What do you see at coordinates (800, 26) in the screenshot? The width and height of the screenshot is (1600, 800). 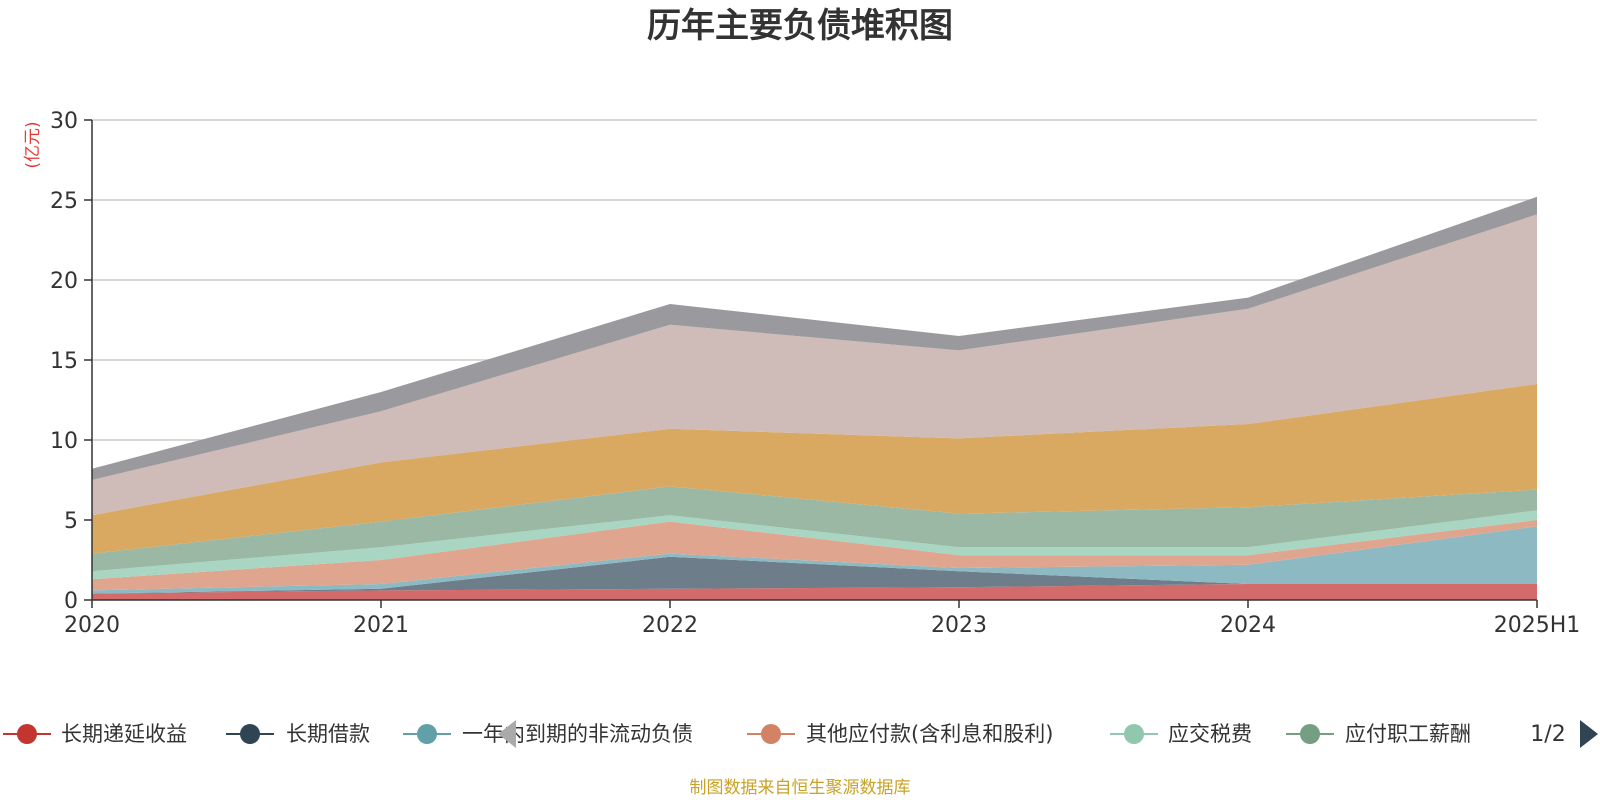 I see `chart-title: 历年主要负债堆积图` at bounding box center [800, 26].